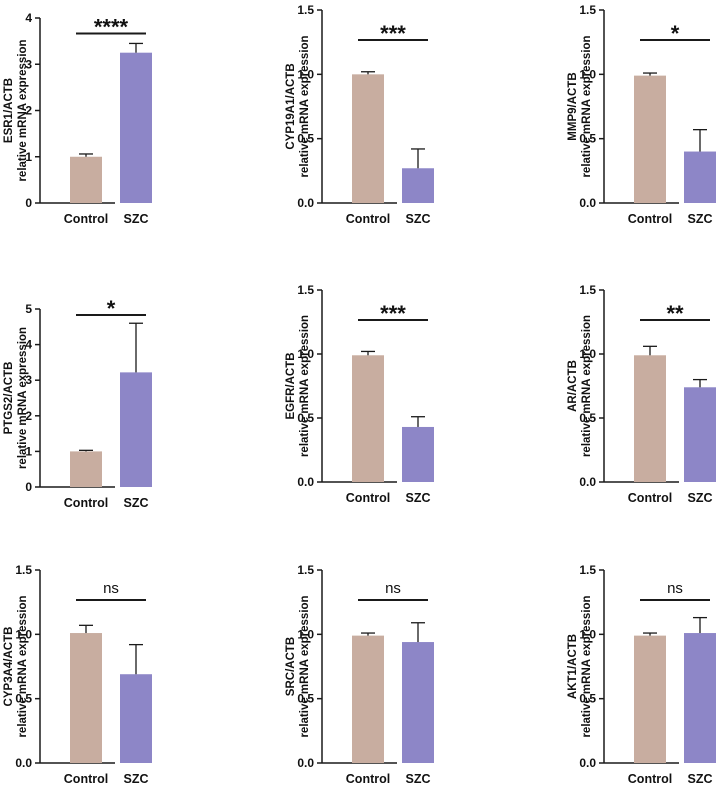  Describe the element at coordinates (291, 666) in the screenshot. I see `y-axis-gene-label: SRC/ACTB` at that location.